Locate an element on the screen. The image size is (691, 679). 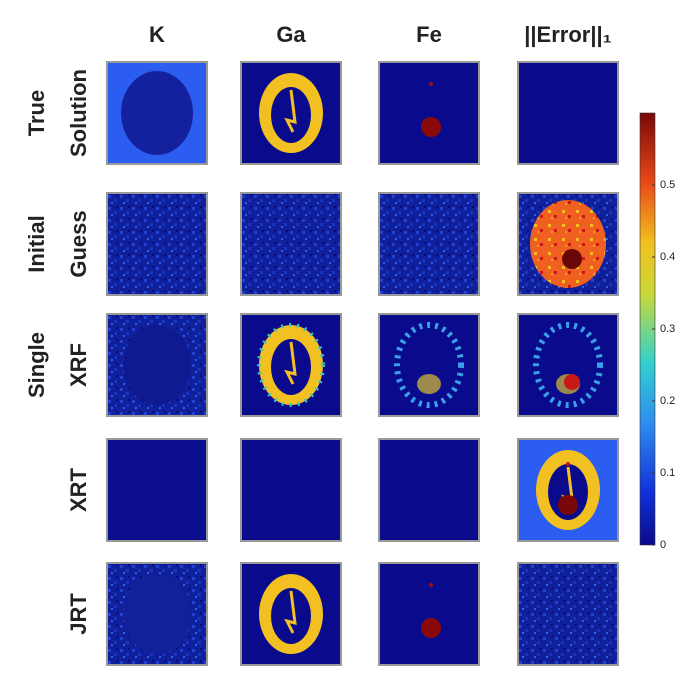
column-label: Fe is located at coordinates (429, 34).